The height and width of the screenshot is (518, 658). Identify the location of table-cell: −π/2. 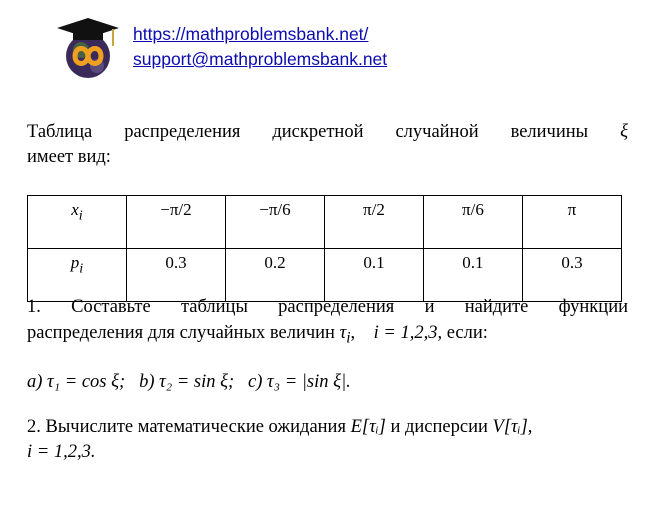
(175, 222).